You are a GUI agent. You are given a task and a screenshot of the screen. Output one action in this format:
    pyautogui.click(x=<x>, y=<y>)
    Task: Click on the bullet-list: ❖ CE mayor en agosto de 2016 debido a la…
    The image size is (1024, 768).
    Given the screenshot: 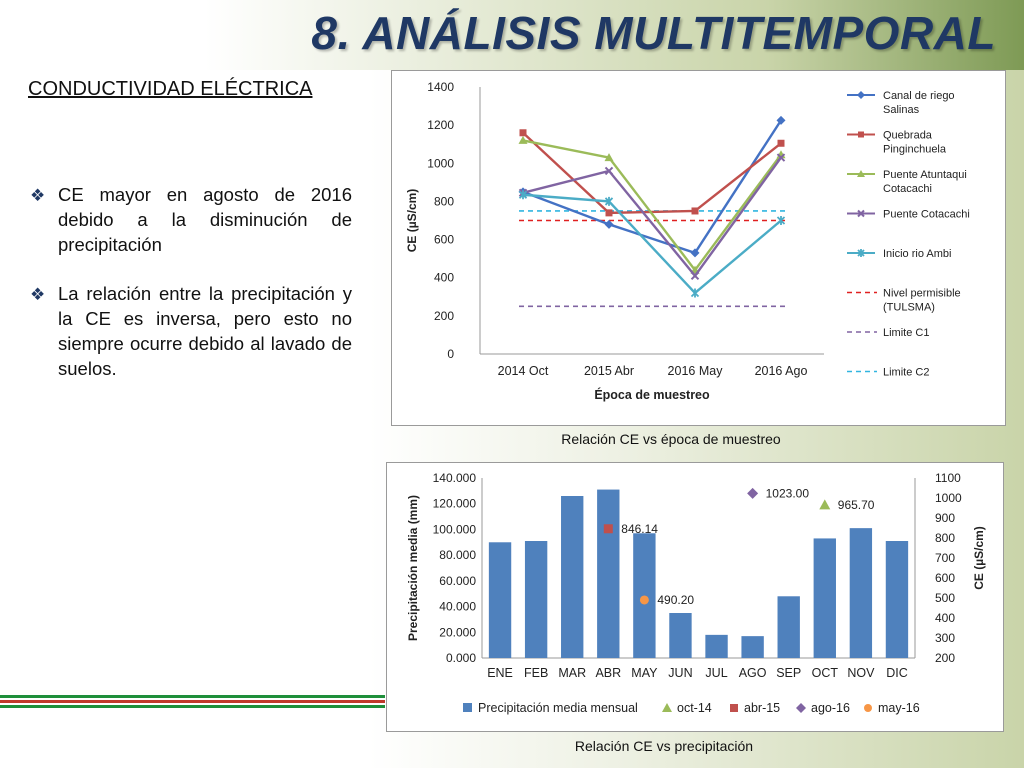 What is the action you would take?
    pyautogui.click(x=191, y=293)
    